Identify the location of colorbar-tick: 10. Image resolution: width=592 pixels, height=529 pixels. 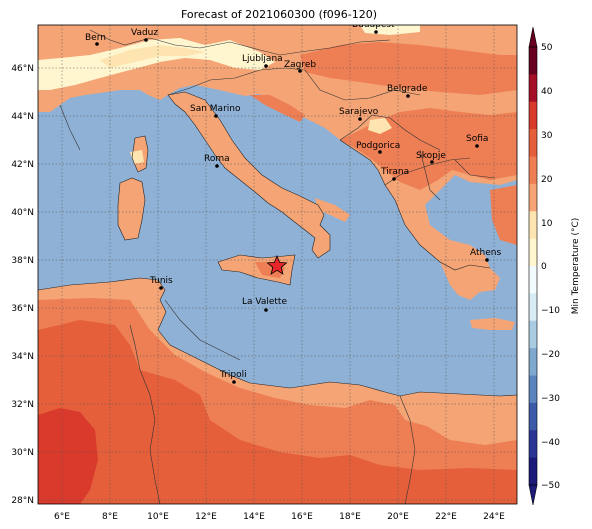
(547, 224).